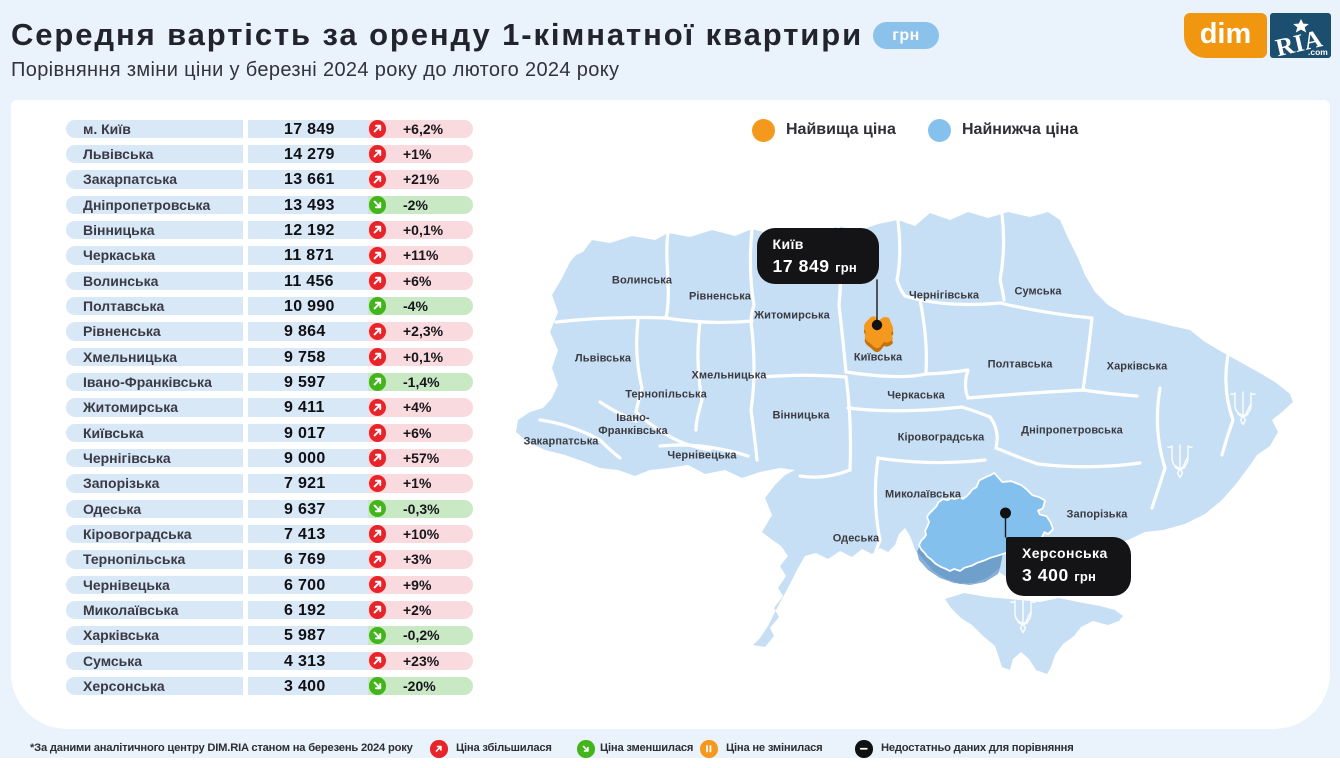 This screenshot has height=768, width=1340. What do you see at coordinates (1318, 52) in the screenshot?
I see `svg-text: .com` at bounding box center [1318, 52].